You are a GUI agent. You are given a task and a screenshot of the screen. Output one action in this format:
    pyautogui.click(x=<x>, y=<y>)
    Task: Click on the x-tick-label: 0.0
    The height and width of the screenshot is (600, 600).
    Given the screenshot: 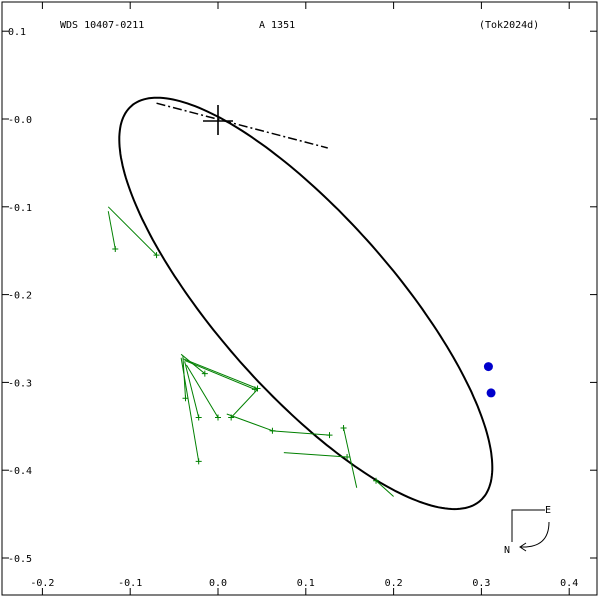 What is the action you would take?
    pyautogui.click(x=218, y=583)
    